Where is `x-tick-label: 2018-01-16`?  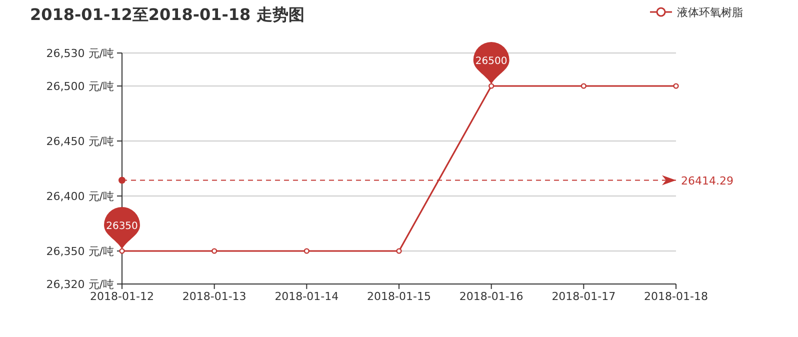 x-tick-label: 2018-01-16 is located at coordinates (491, 296).